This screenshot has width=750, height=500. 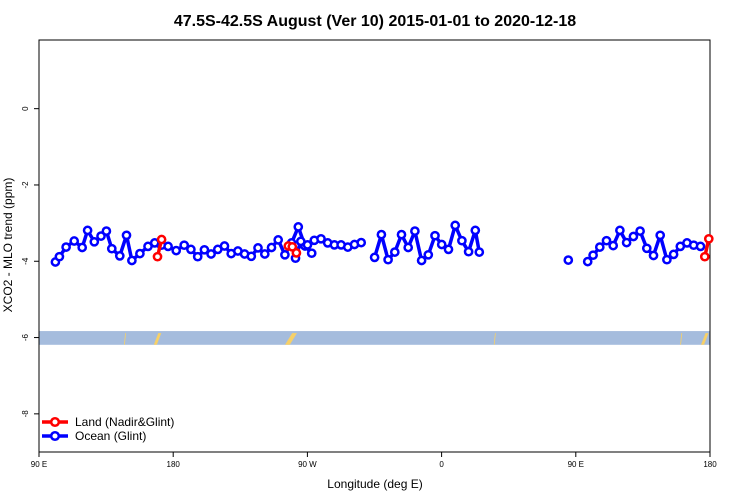 What do you see at coordinates (433, 247) in the screenshot?
I see `series-land` at bounding box center [433, 247].